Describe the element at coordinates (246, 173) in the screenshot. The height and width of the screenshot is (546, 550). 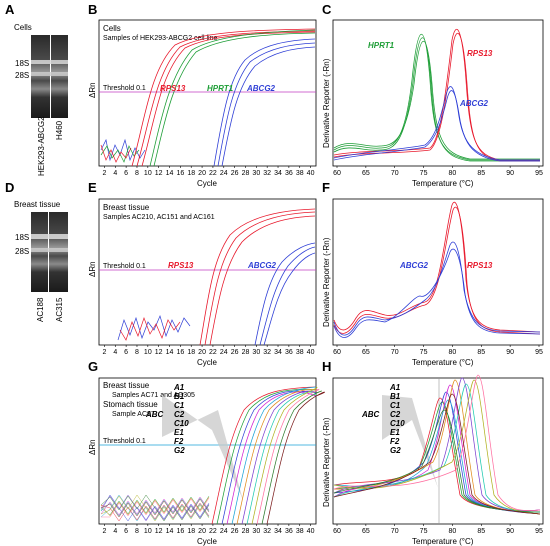
I see `plot-b-x-tick-label: 28` at that location.